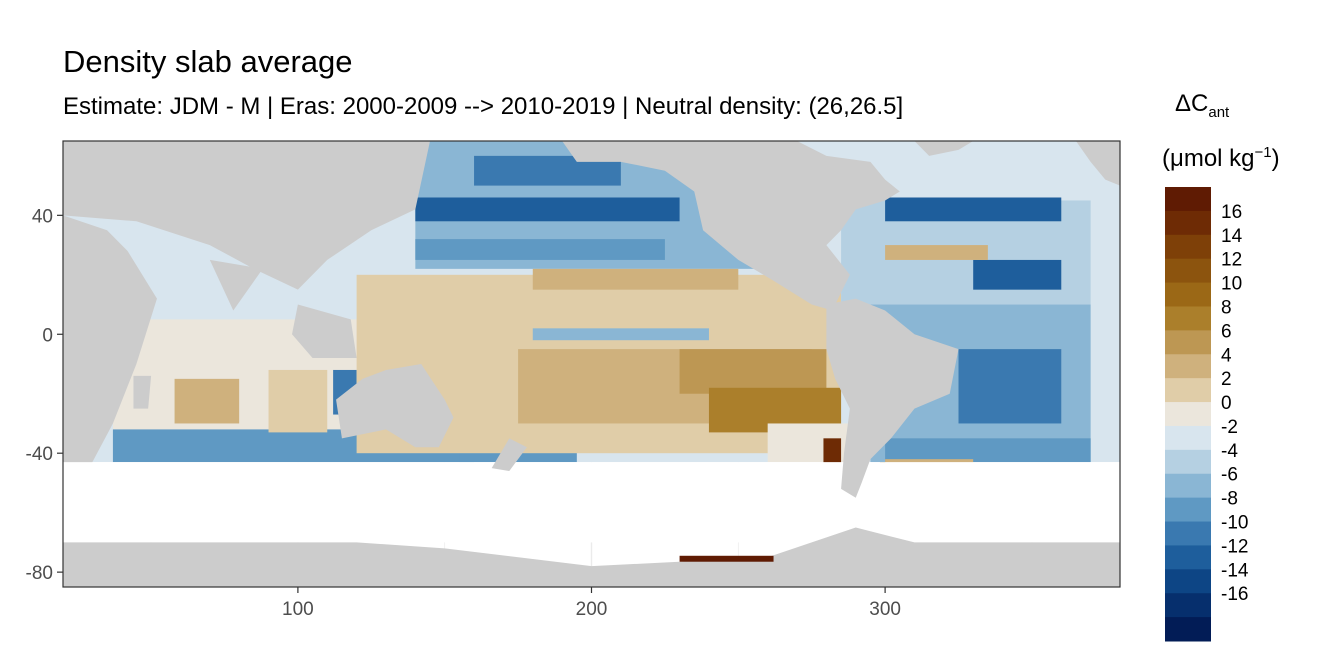  Describe the element at coordinates (1231, 212) in the screenshot. I see `legend-label: 16` at that location.